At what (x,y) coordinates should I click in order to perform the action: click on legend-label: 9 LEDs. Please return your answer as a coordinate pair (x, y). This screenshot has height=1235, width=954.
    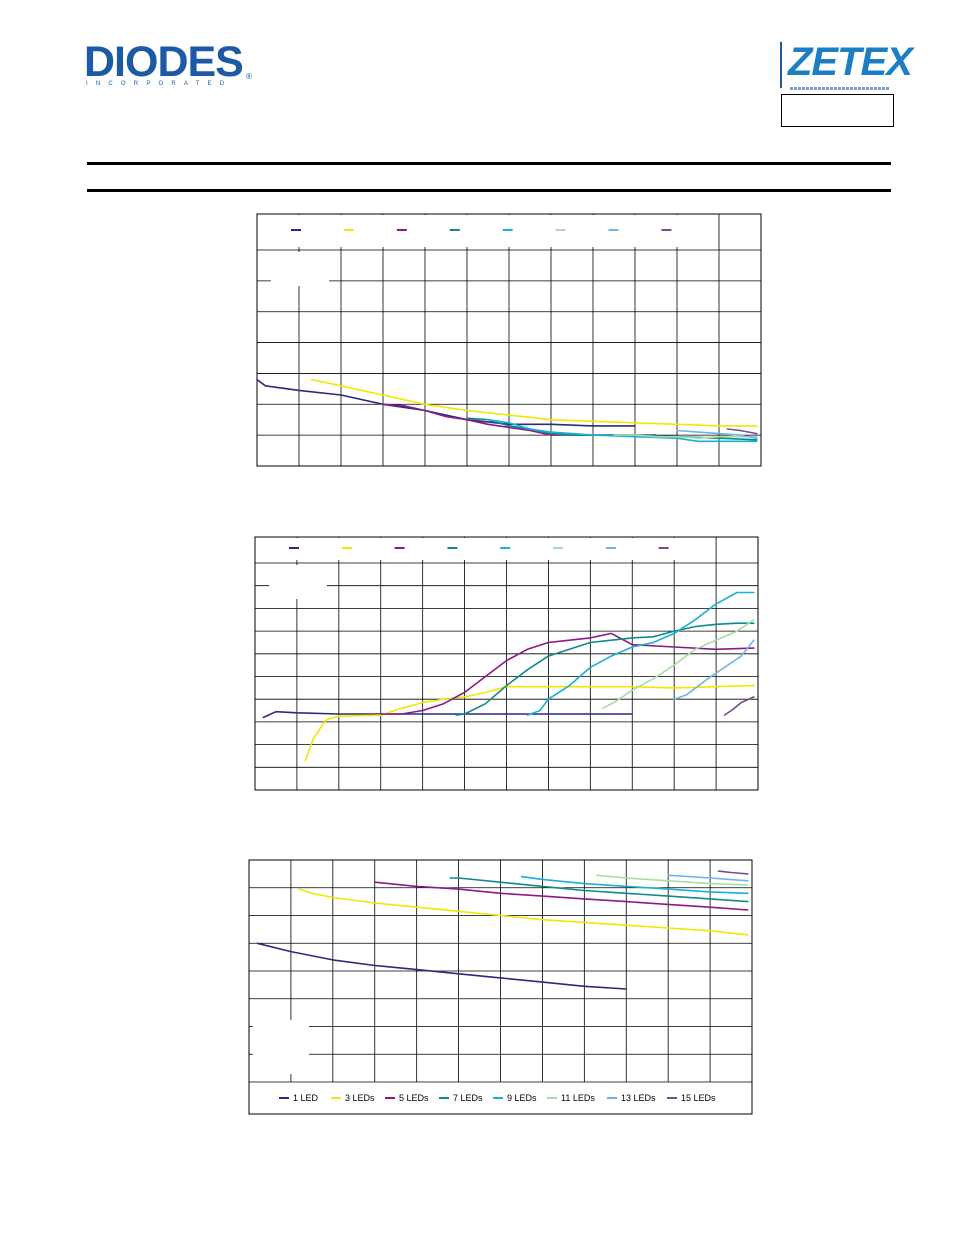
    Looking at the image, I should click on (522, 1098).